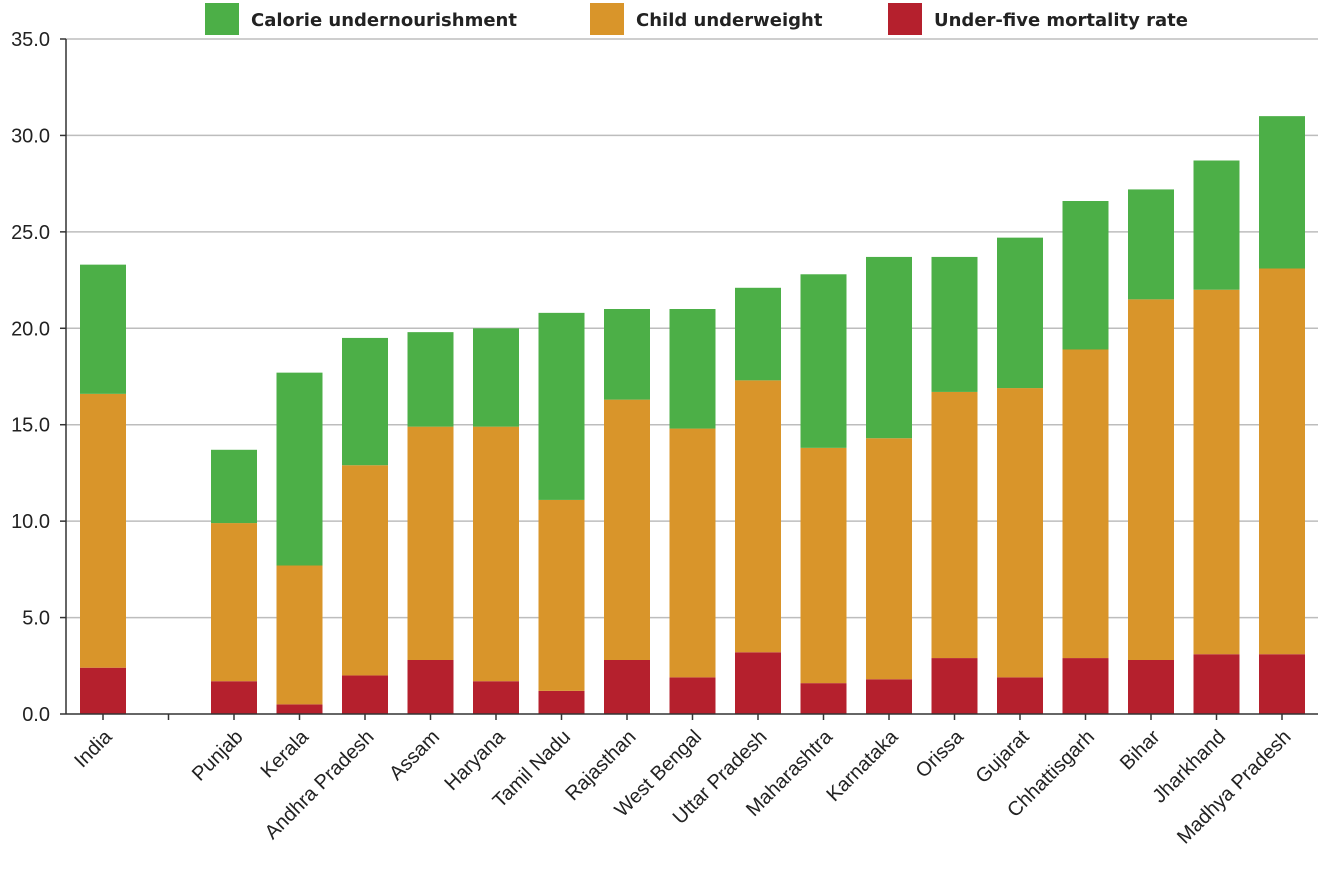 Image resolution: width=1318 pixels, height=870 pixels. What do you see at coordinates (1020, 695) in the screenshot?
I see `bar-under-five-mortality-rate-gujarat` at bounding box center [1020, 695].